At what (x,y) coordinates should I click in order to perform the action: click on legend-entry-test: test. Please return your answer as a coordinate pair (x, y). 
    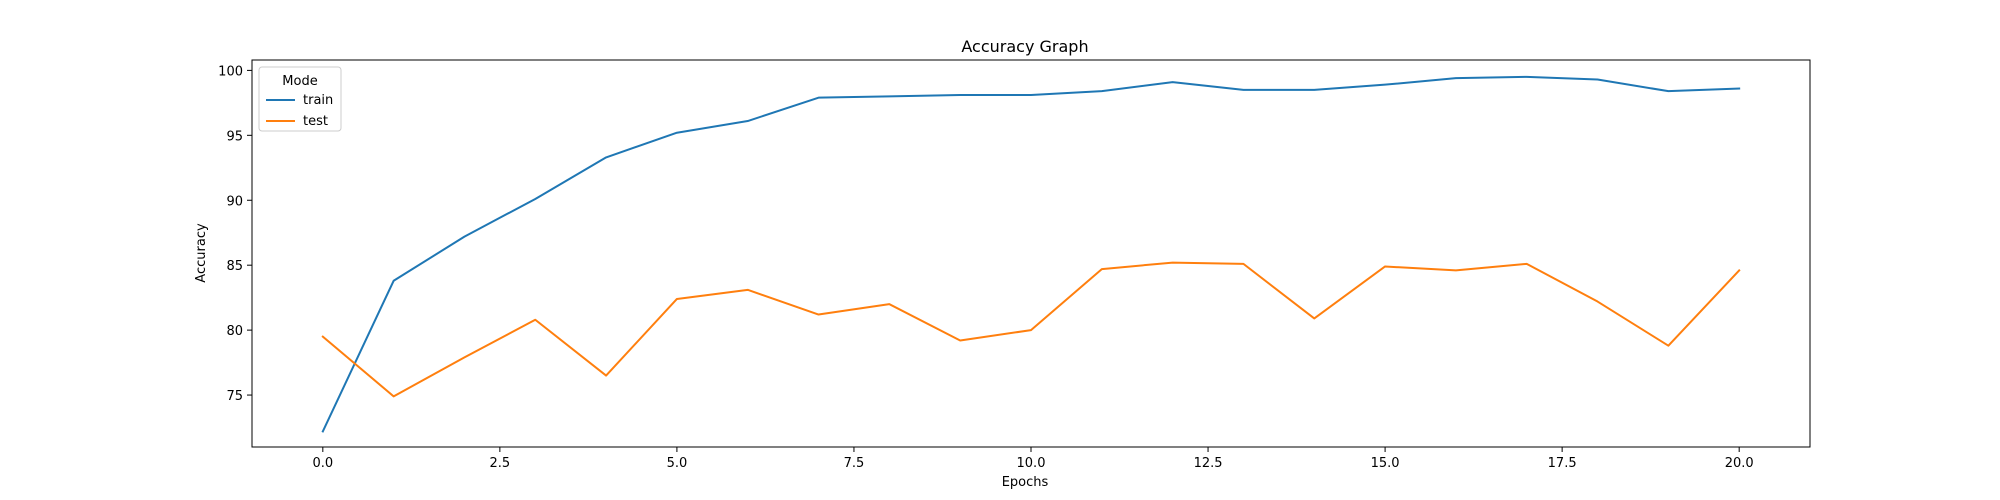
    Looking at the image, I should click on (315, 121).